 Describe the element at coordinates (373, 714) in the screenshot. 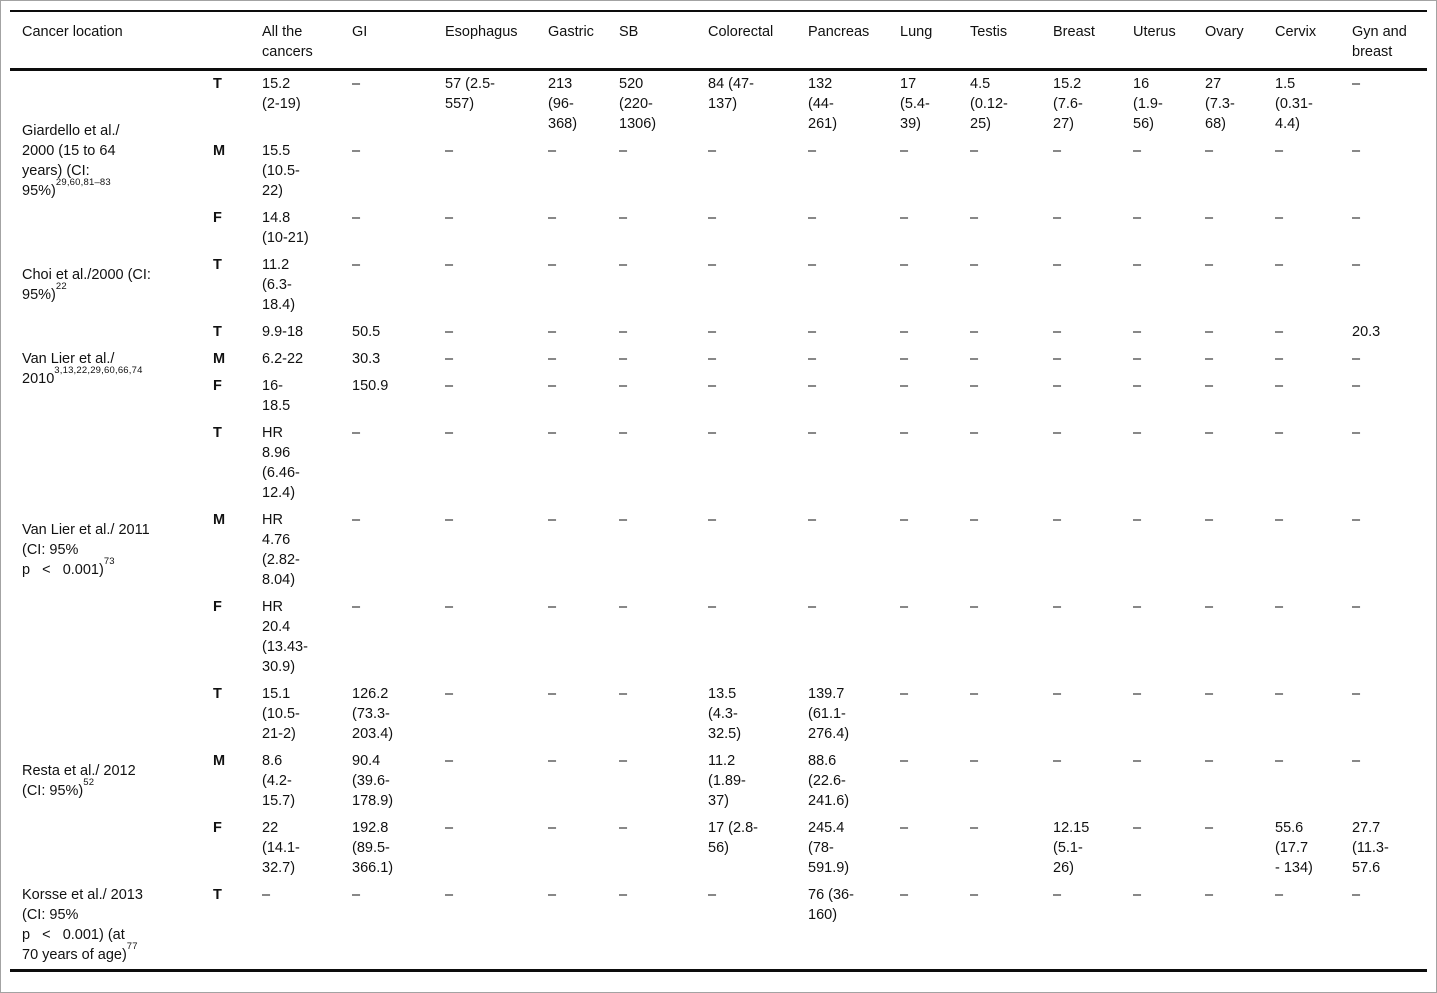

I see `value-text: 126.2 (73.3-203.4)` at that location.